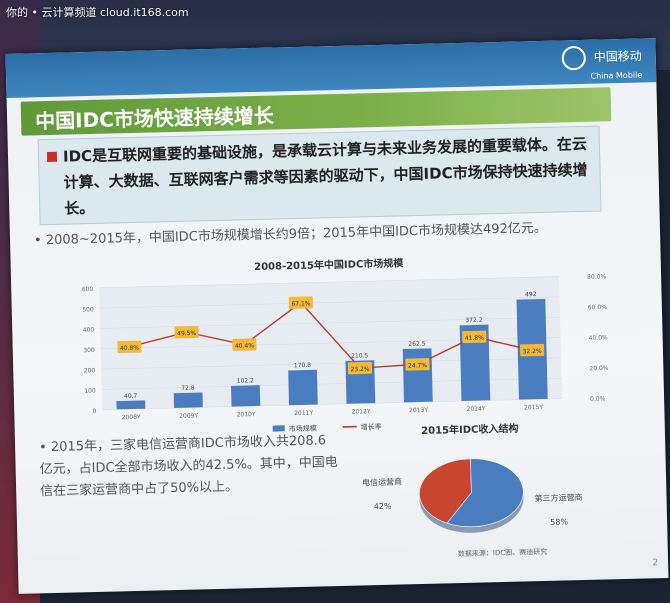  Describe the element at coordinates (303, 365) in the screenshot. I see `bar-value-label: 170.8` at that location.